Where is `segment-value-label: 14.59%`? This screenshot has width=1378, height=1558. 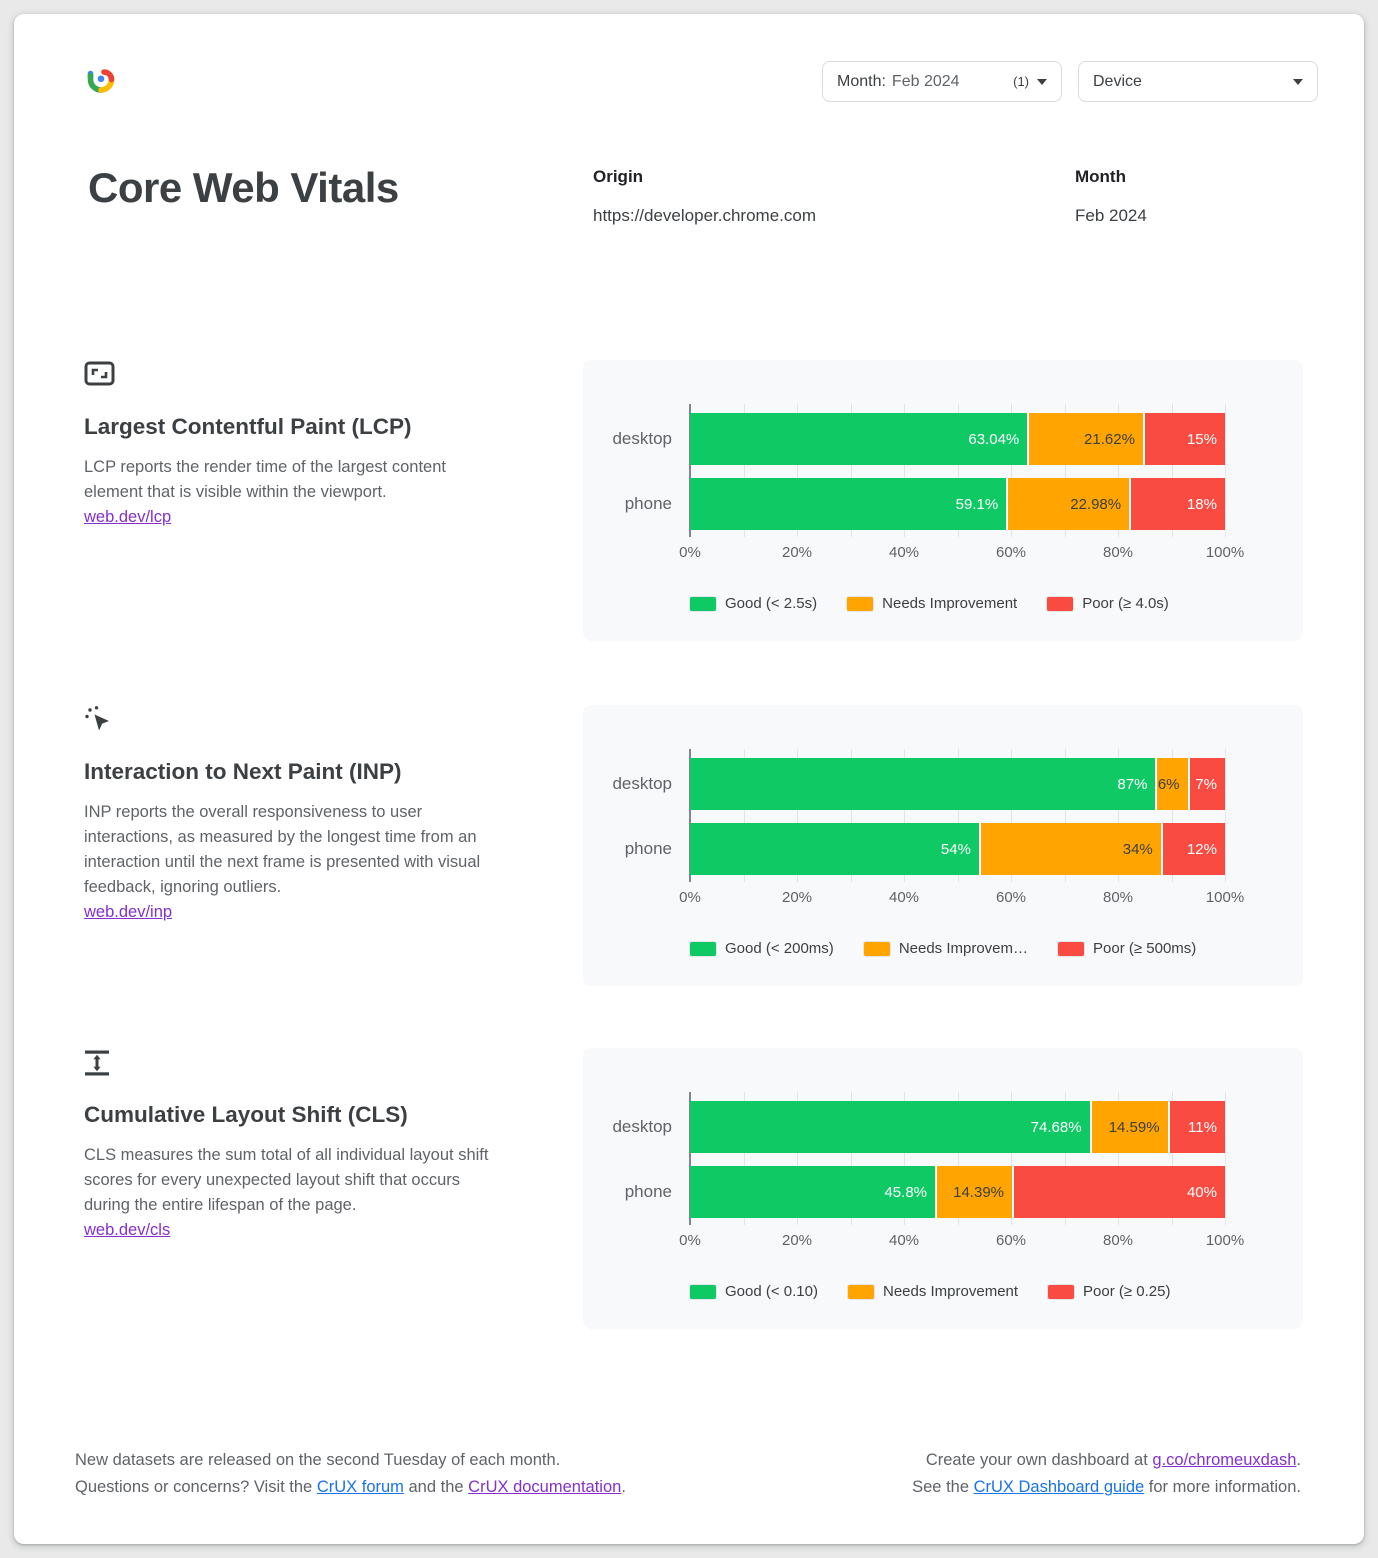 segment-value-label: 14.59% is located at coordinates (1134, 1127).